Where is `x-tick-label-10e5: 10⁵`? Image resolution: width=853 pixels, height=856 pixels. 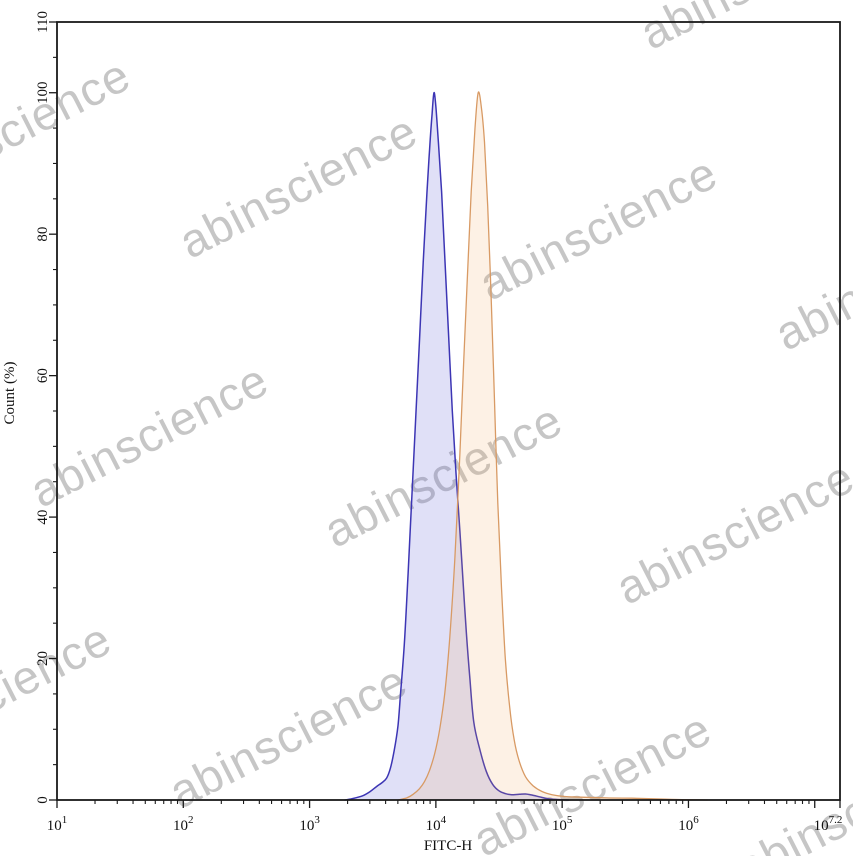
x-tick-label-10e5: 10⁵ is located at coordinates (562, 824).